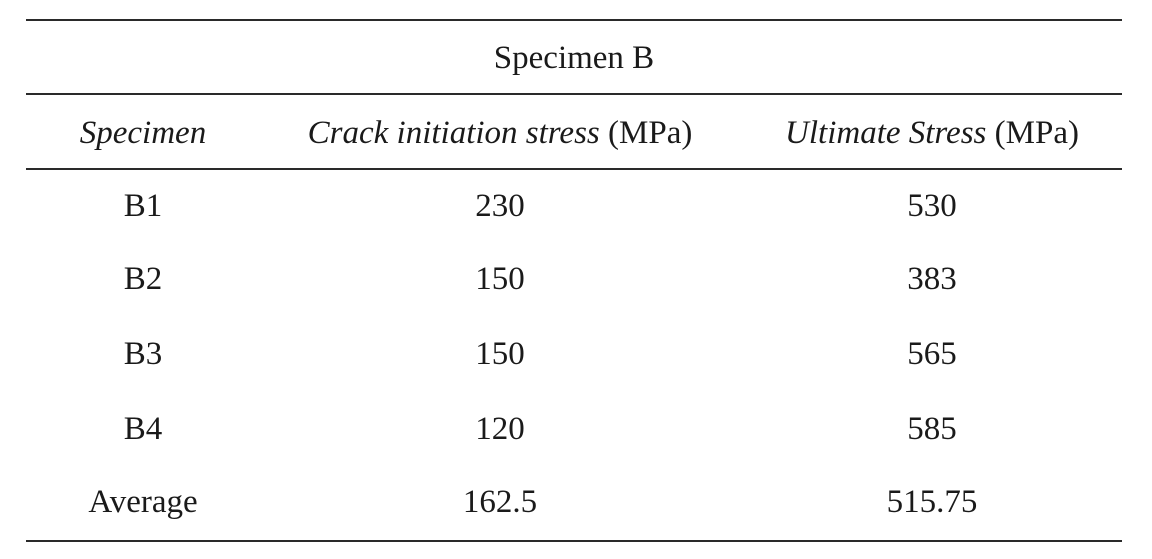  What do you see at coordinates (932, 279) in the screenshot?
I see `cell-ultimate-stress: 383` at bounding box center [932, 279].